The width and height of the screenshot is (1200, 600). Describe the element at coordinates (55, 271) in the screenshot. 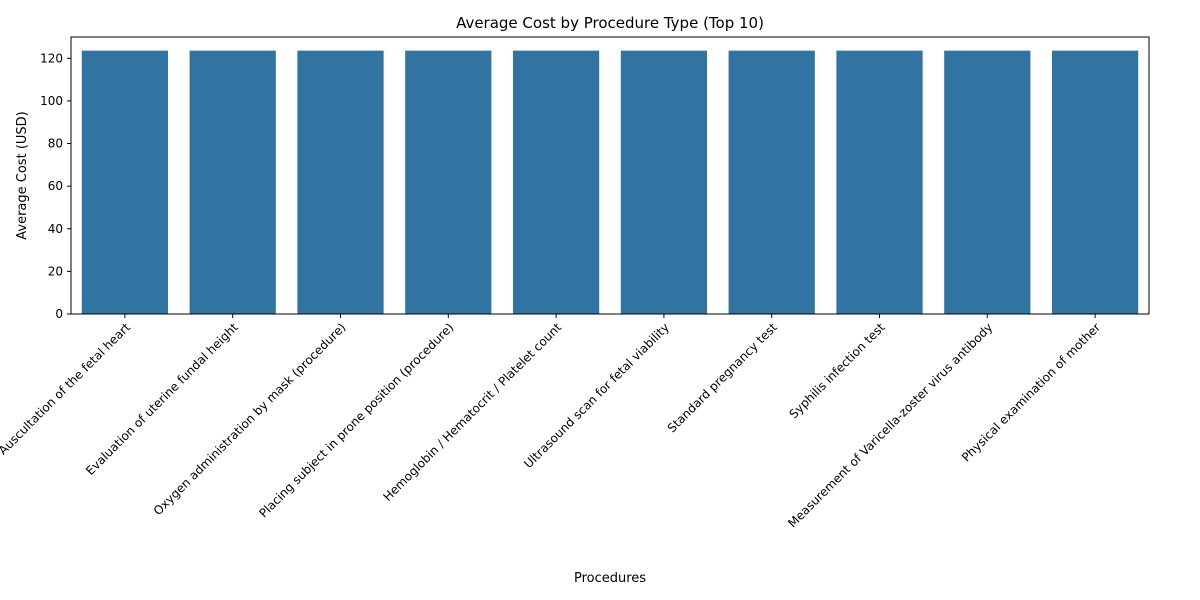

I see `y-tick-label: 20` at that location.